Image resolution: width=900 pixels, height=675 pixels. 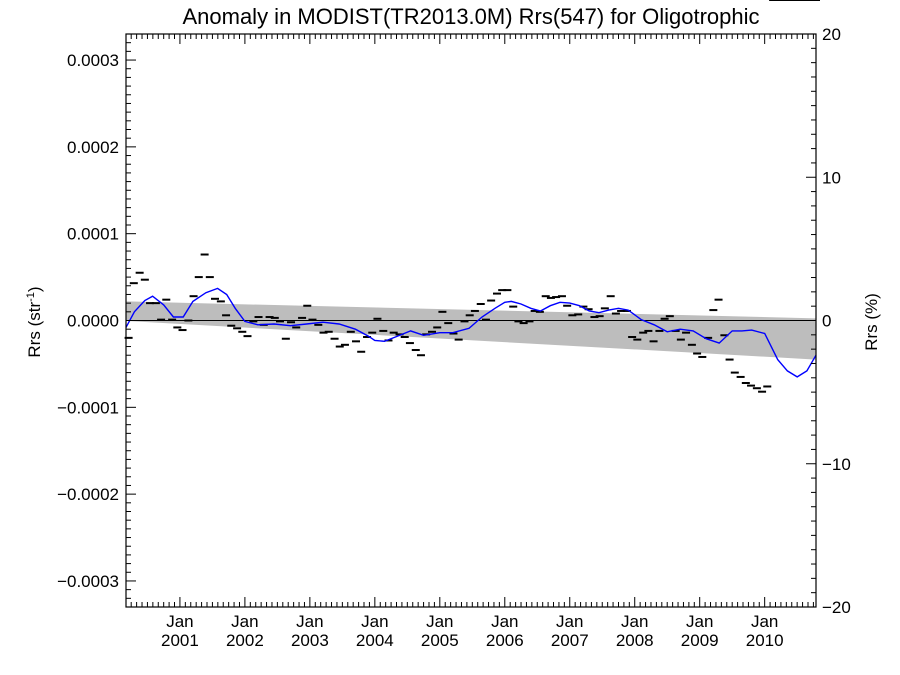 I want to click on x-tick-label-year: 2010, so click(x=765, y=640).